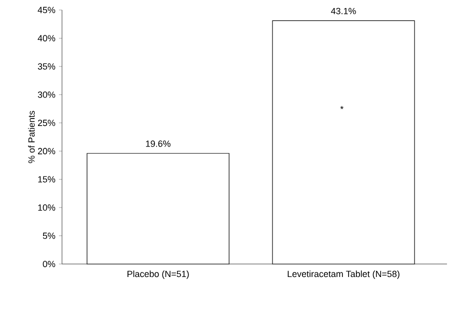 The image size is (459, 324). I want to click on y-tick-label: 20%, so click(47, 151).